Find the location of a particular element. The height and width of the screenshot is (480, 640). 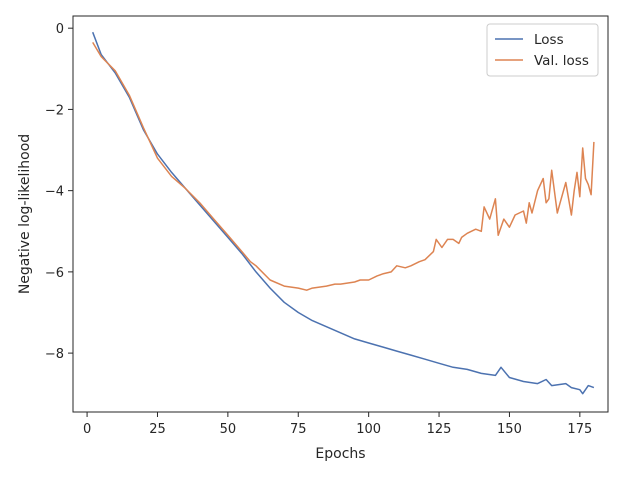

y-tick-label: −4 is located at coordinates (54, 192).